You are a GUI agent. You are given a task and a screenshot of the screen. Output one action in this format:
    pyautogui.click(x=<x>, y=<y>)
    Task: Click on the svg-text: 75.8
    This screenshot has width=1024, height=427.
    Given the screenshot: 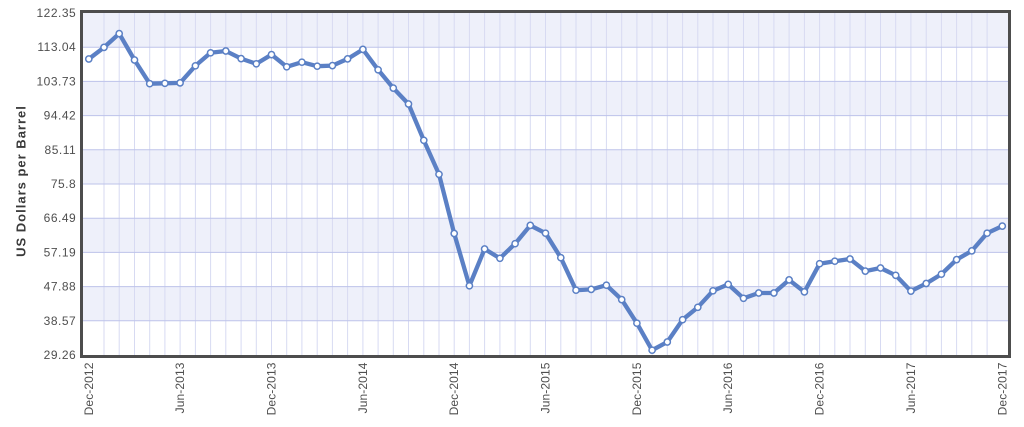 What is the action you would take?
    pyautogui.click(x=63, y=184)
    